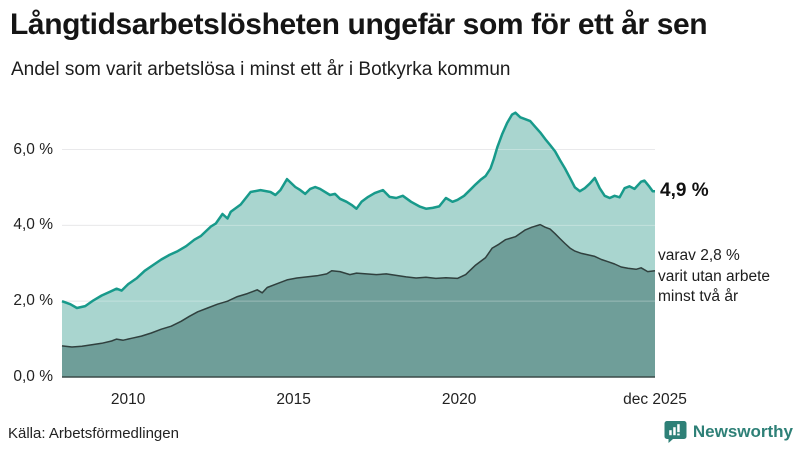  Describe the element at coordinates (699, 255) in the screenshot. I see `secondary-annotation-line1: varav 2,8 %` at that location.